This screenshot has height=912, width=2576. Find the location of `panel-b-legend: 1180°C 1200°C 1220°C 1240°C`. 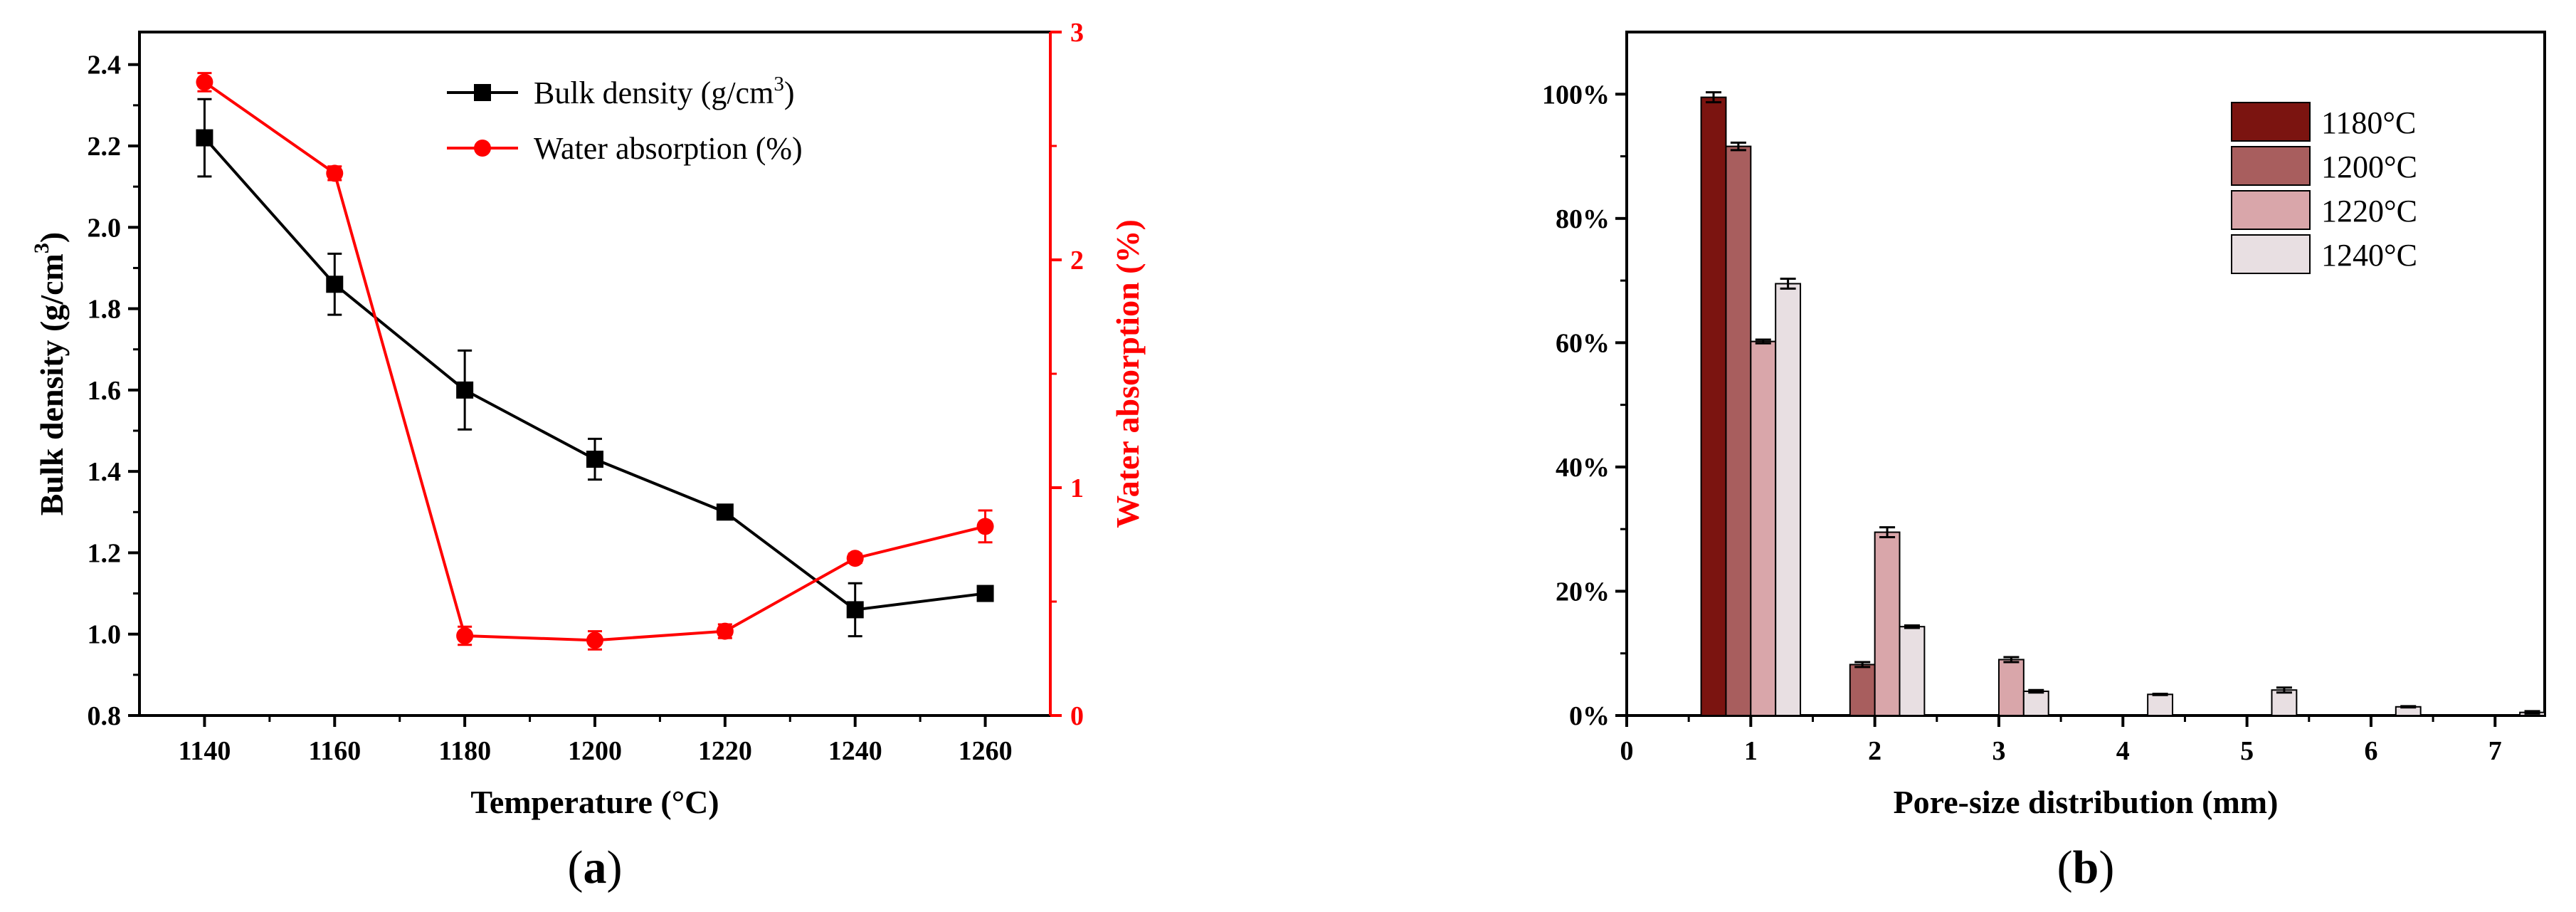

panel-b-legend: 1180°C 1200°C 1220°C 1240°C is located at coordinates (2324, 188).